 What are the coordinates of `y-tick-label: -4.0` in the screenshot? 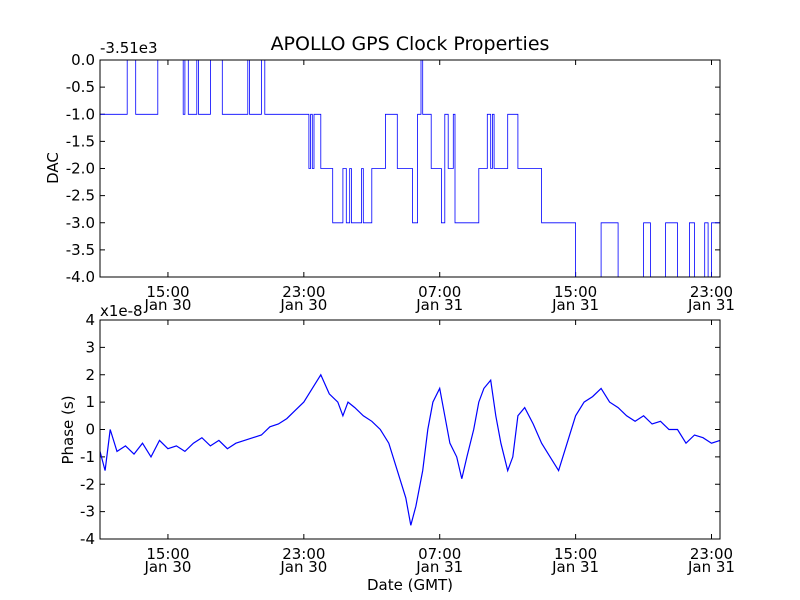 It's located at (80, 277).